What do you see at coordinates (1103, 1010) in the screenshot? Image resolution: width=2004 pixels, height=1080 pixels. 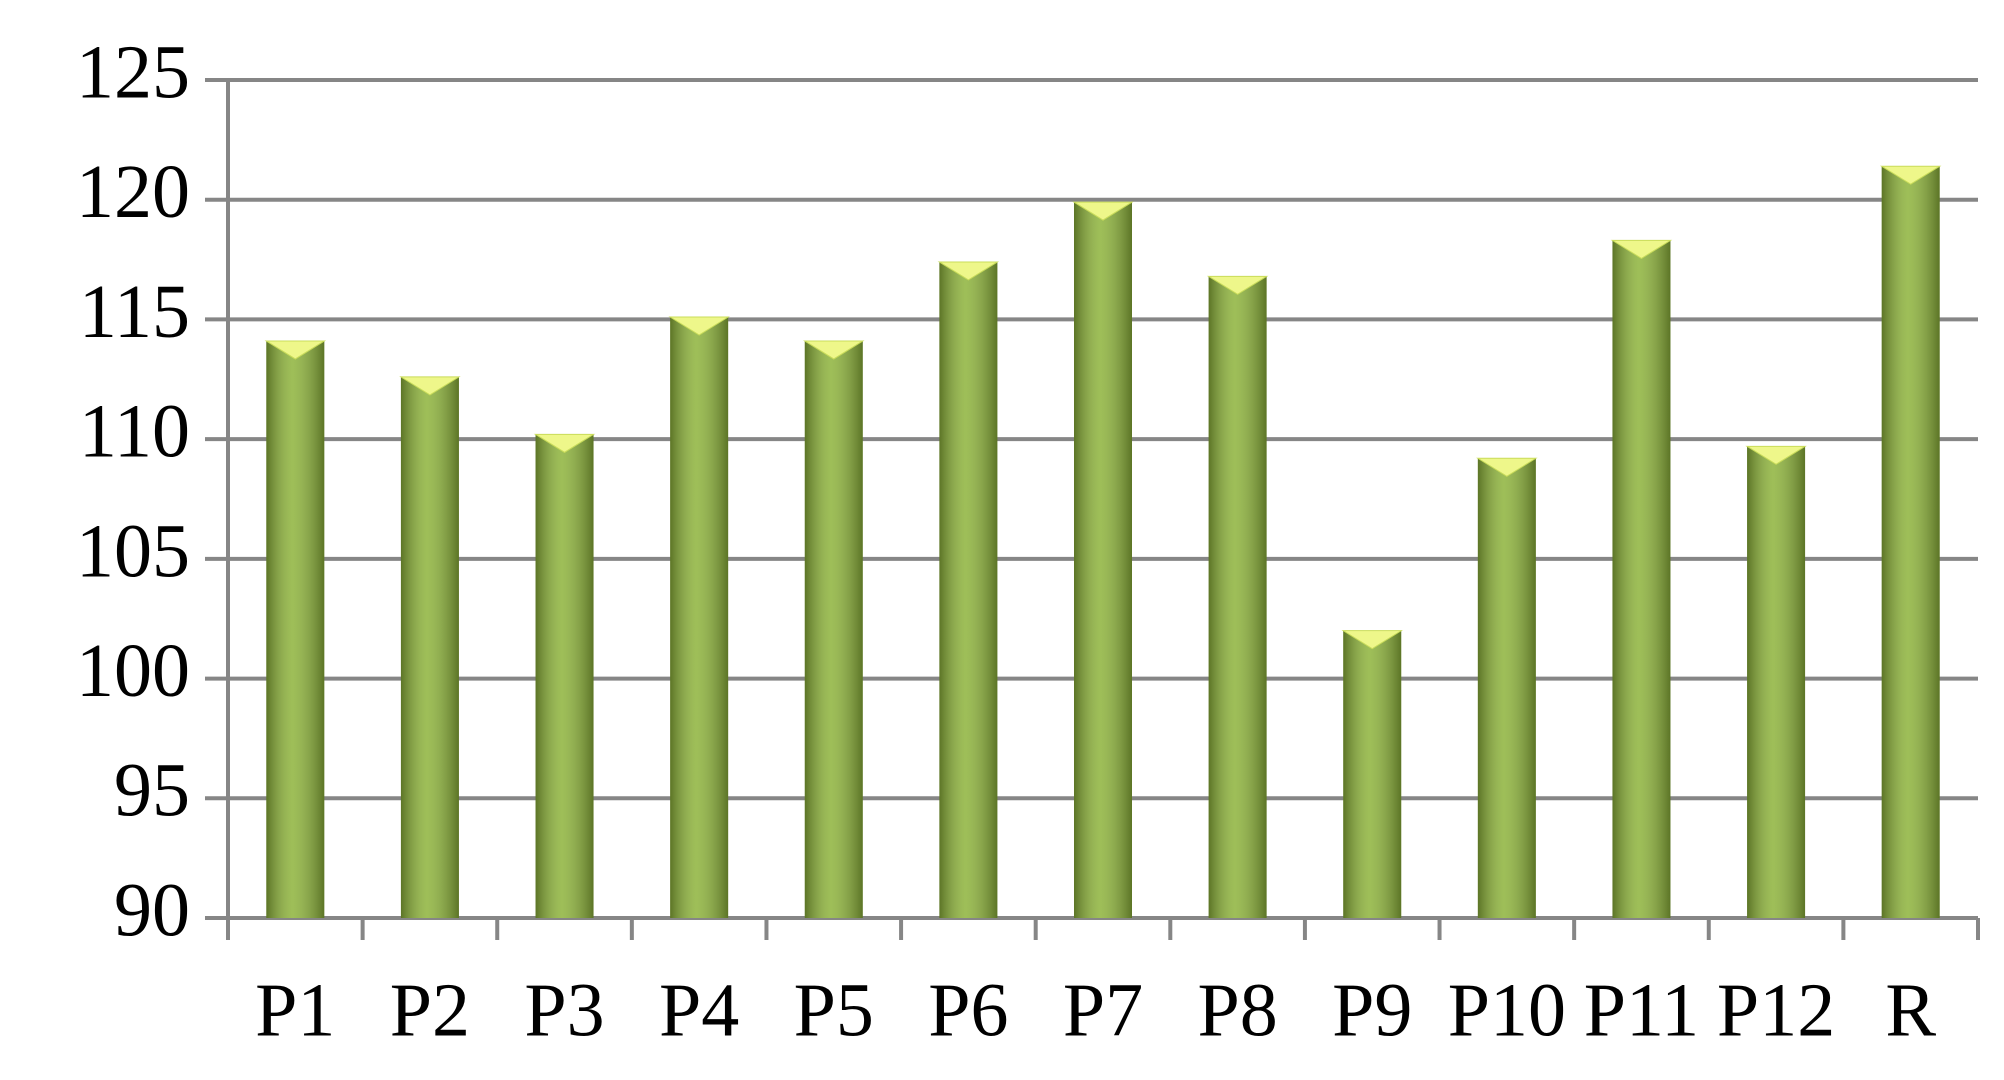 I see `x-tick-label: P7` at bounding box center [1103, 1010].